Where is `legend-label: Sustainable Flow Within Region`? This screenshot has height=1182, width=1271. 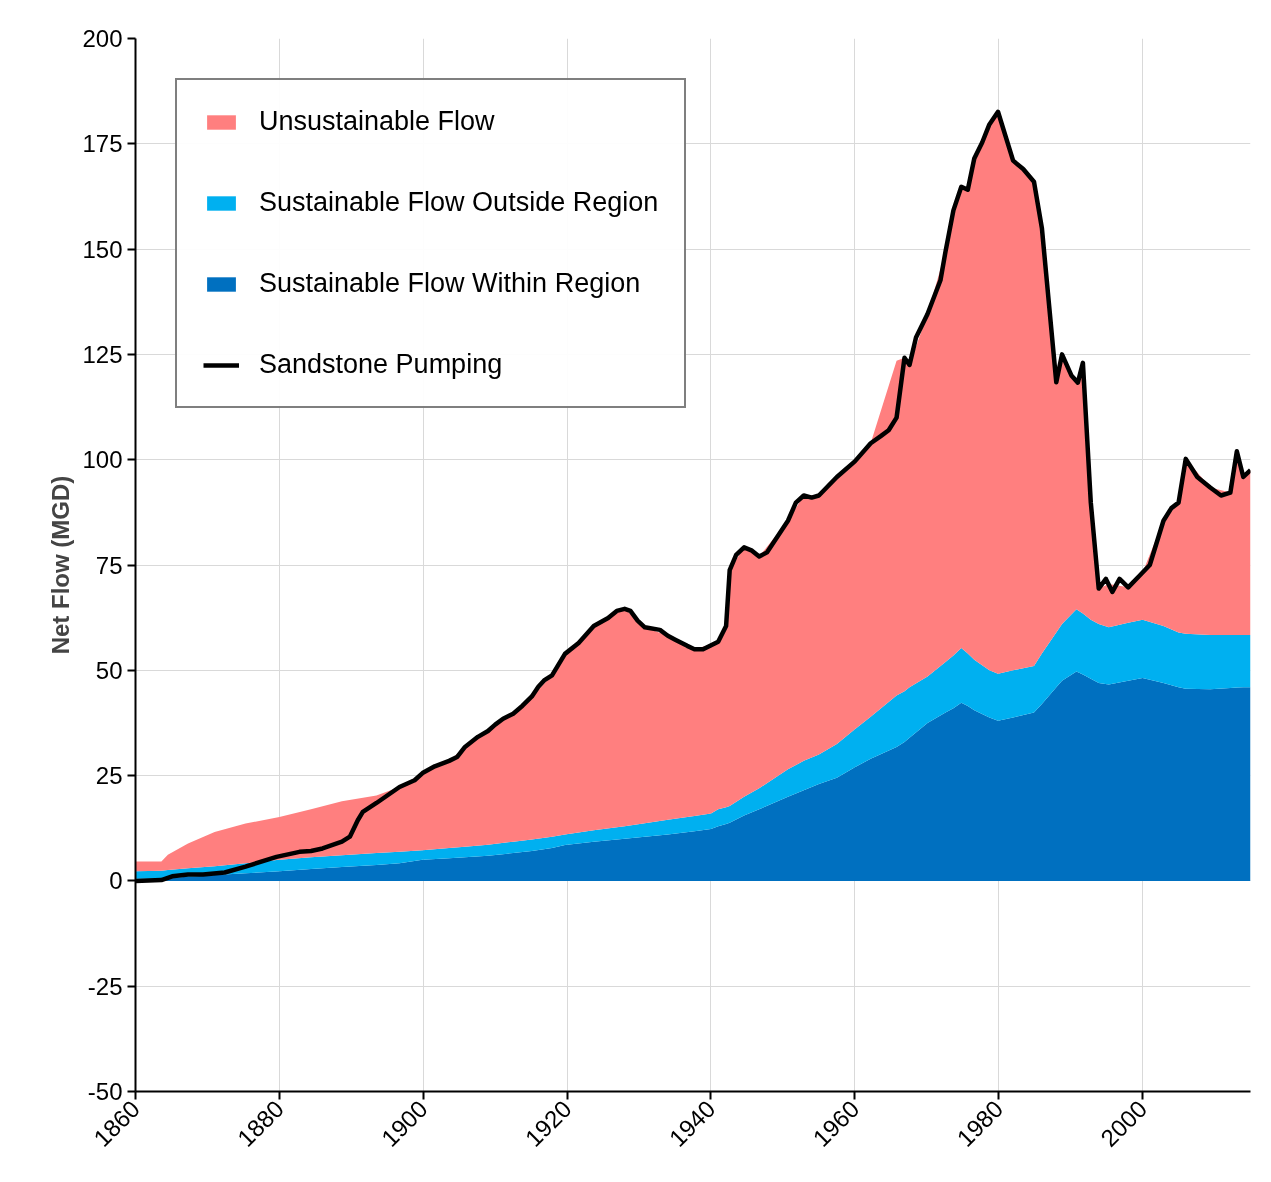
legend-label: Sustainable Flow Within Region is located at coordinates (450, 283).